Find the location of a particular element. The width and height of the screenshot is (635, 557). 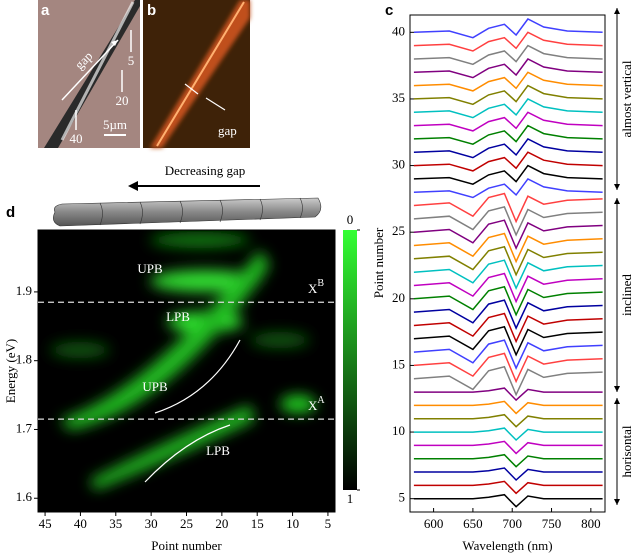

y-tick-label: 1.8 is located at coordinates (24, 359).